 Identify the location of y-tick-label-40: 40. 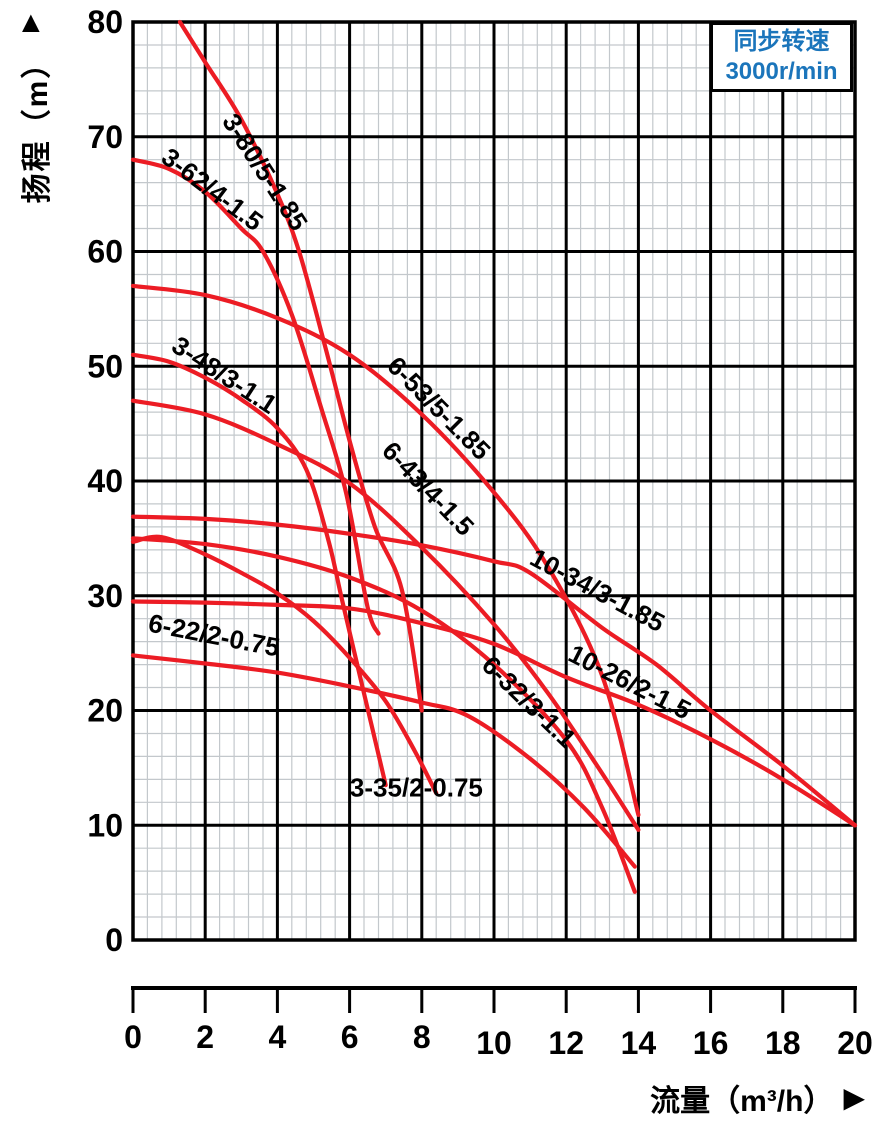
(105, 481).